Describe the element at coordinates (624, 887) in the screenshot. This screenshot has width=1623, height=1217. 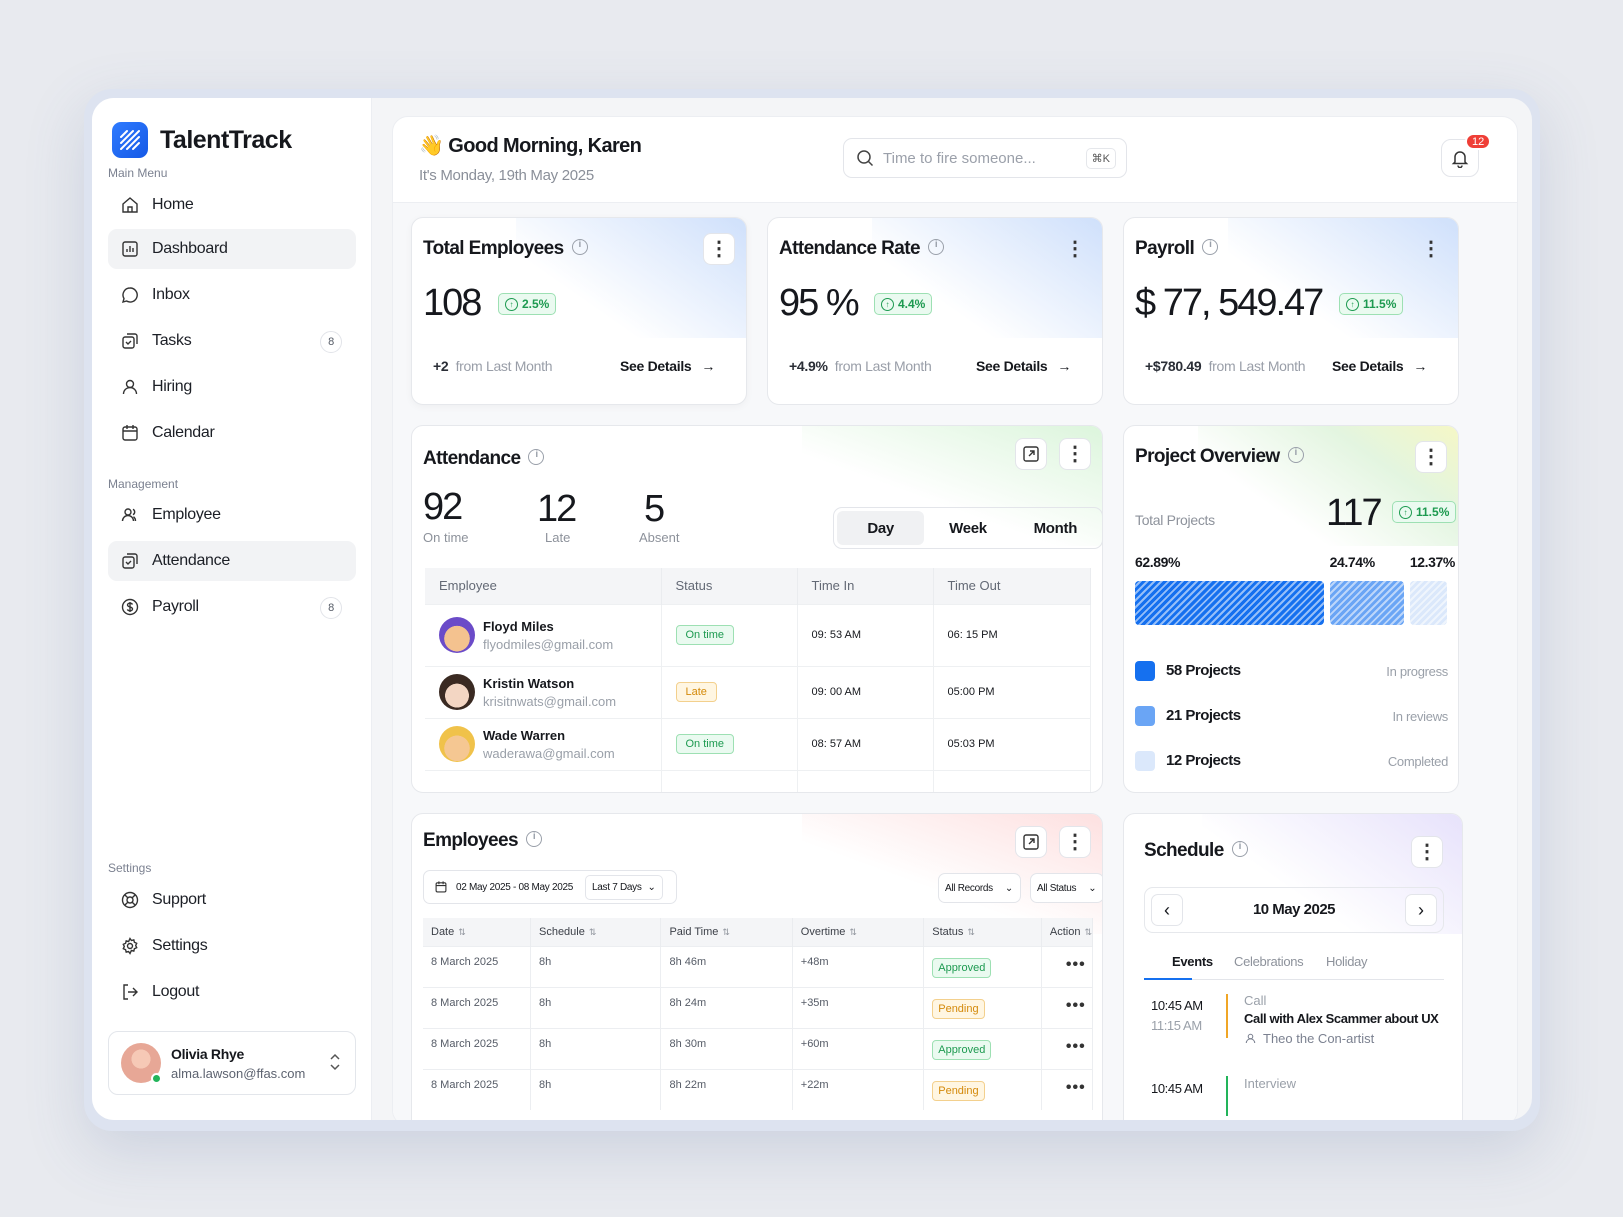
I see `range-preset-select: Last 7 Days ⌄` at that location.